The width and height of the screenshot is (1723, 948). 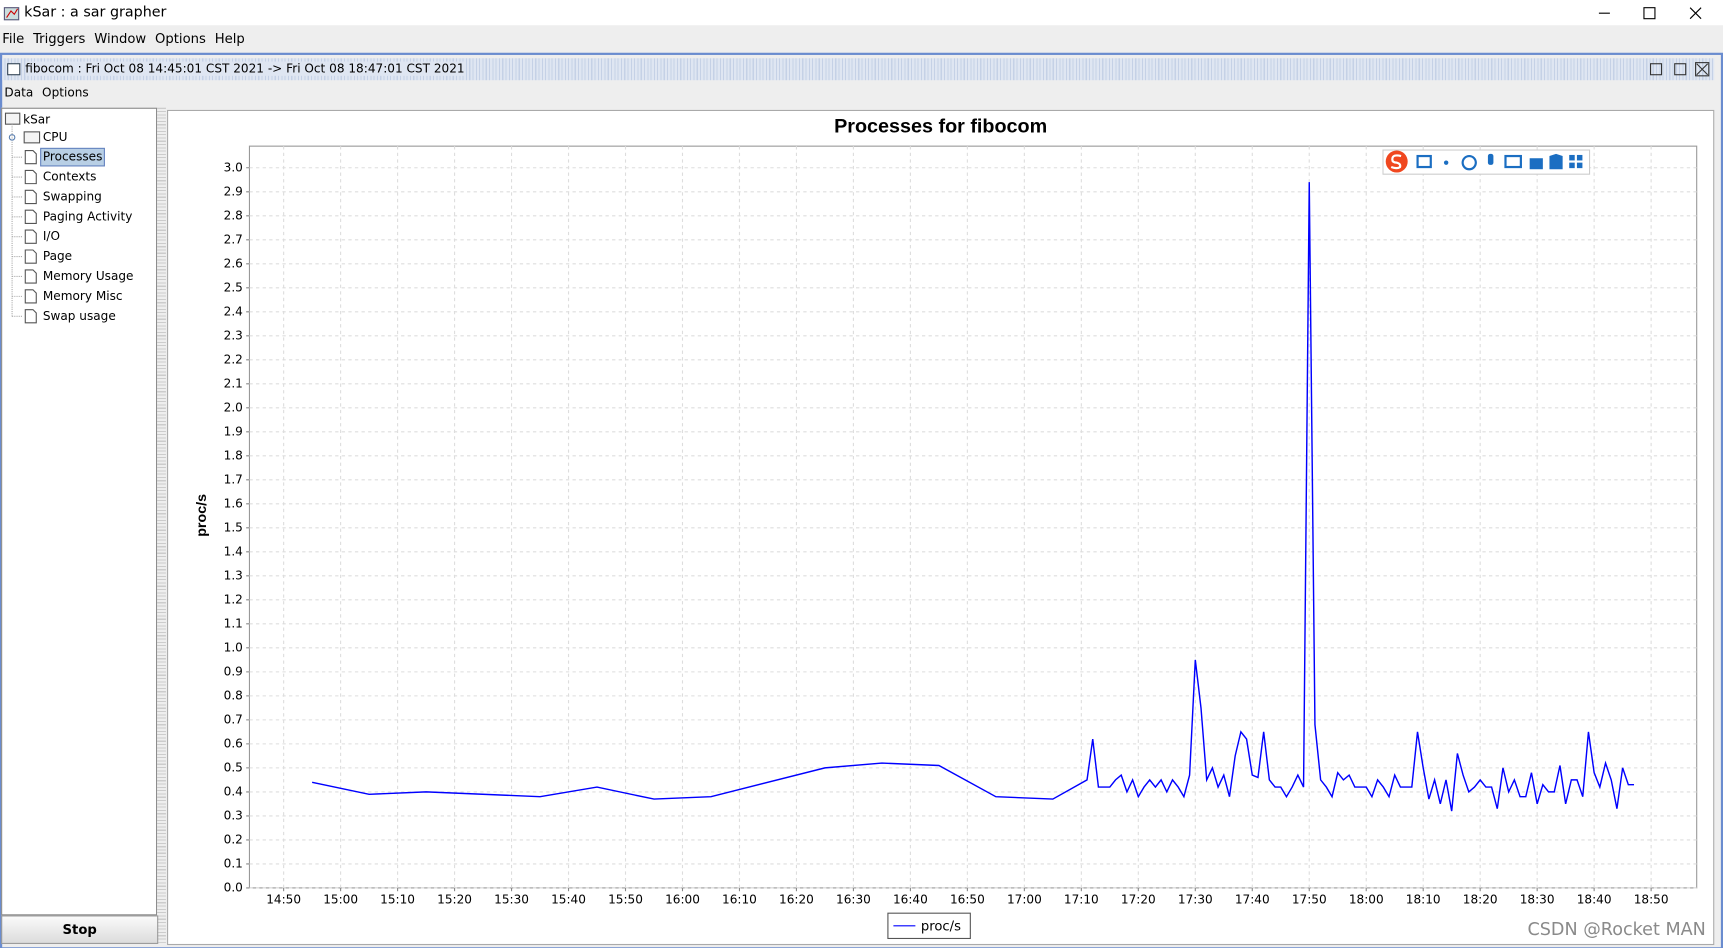 What do you see at coordinates (95, 12) in the screenshot?
I see `window-title: kSar : a sar grapher` at bounding box center [95, 12].